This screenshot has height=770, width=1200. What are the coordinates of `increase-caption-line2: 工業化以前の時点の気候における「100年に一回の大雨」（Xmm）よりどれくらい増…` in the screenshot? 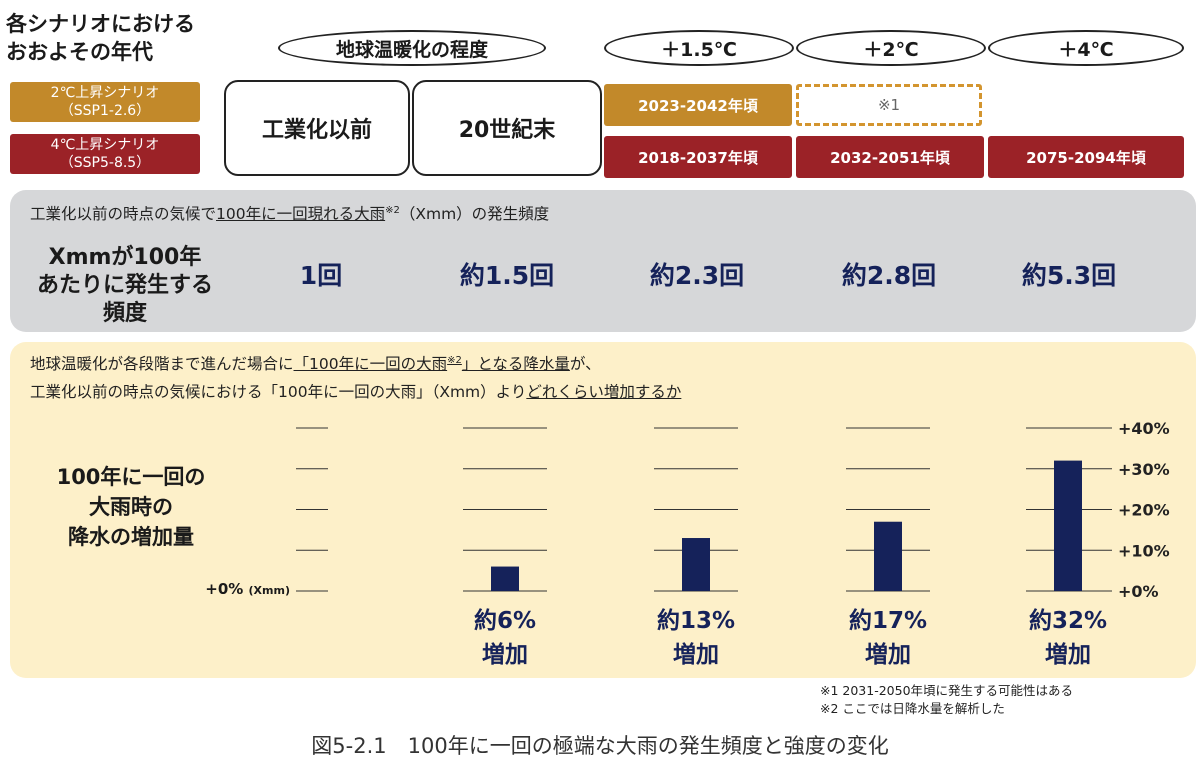 It's located at (355, 391).